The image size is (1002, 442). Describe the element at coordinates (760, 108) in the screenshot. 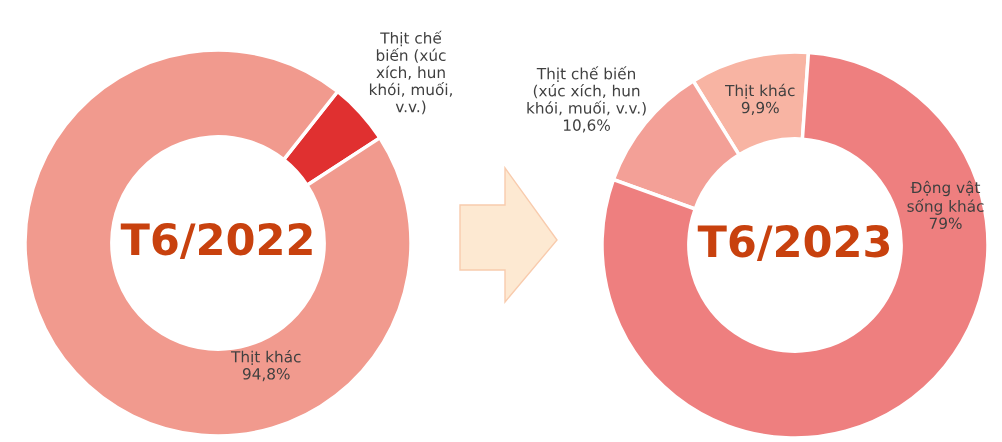

I see `data-label: 9,9%` at that location.